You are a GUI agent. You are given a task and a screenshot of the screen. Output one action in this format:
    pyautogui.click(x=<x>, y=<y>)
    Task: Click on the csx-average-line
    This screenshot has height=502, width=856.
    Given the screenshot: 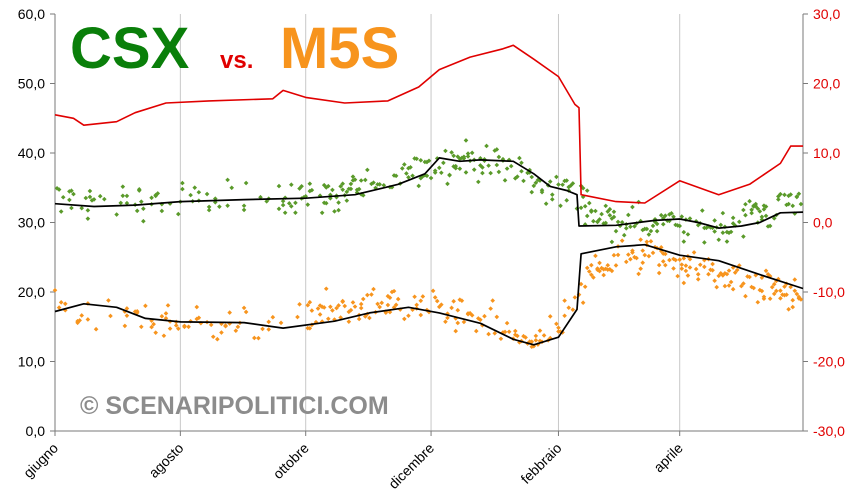 What is the action you would take?
    pyautogui.click(x=429, y=193)
    